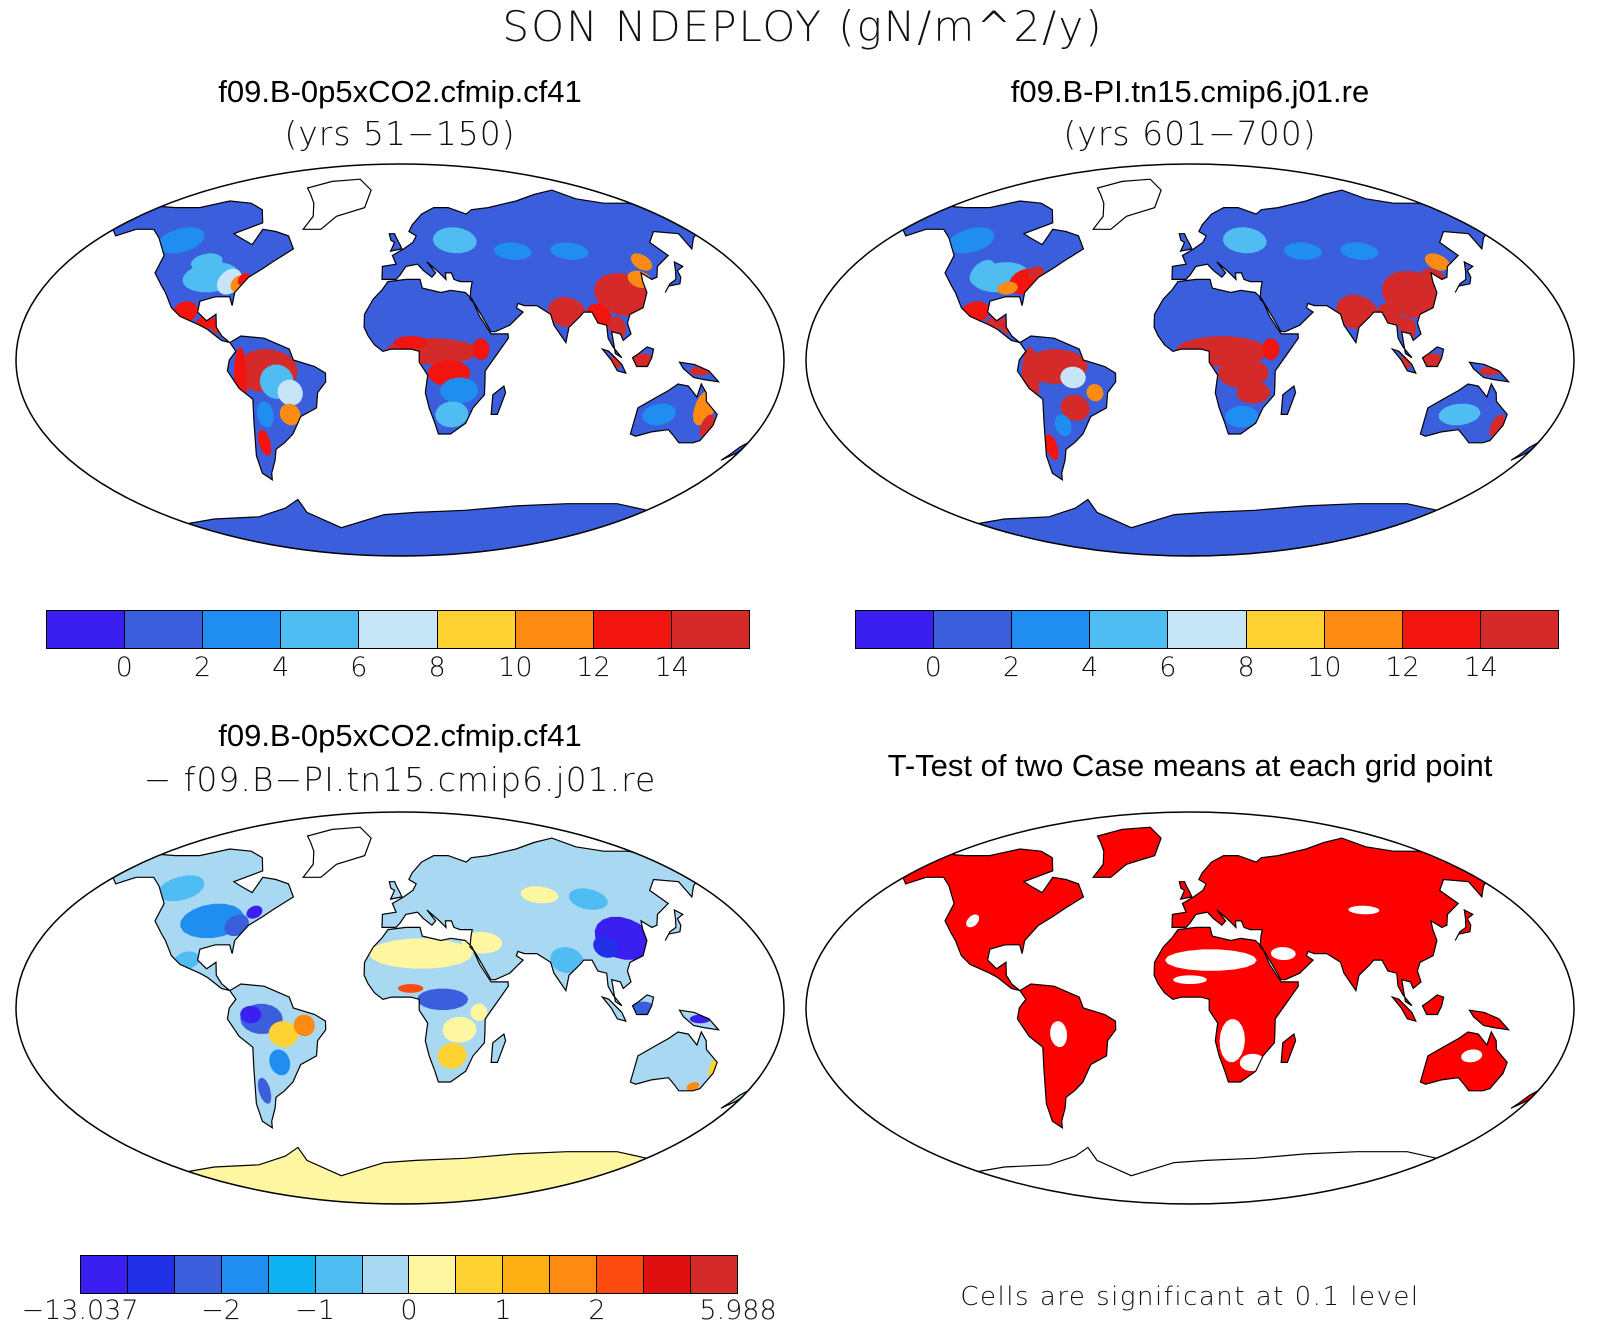 The image size is (1606, 1327). Describe the element at coordinates (1190, 133) in the screenshot. I see `panel-top-right-subtitle: (yrs 601−700)` at that location.